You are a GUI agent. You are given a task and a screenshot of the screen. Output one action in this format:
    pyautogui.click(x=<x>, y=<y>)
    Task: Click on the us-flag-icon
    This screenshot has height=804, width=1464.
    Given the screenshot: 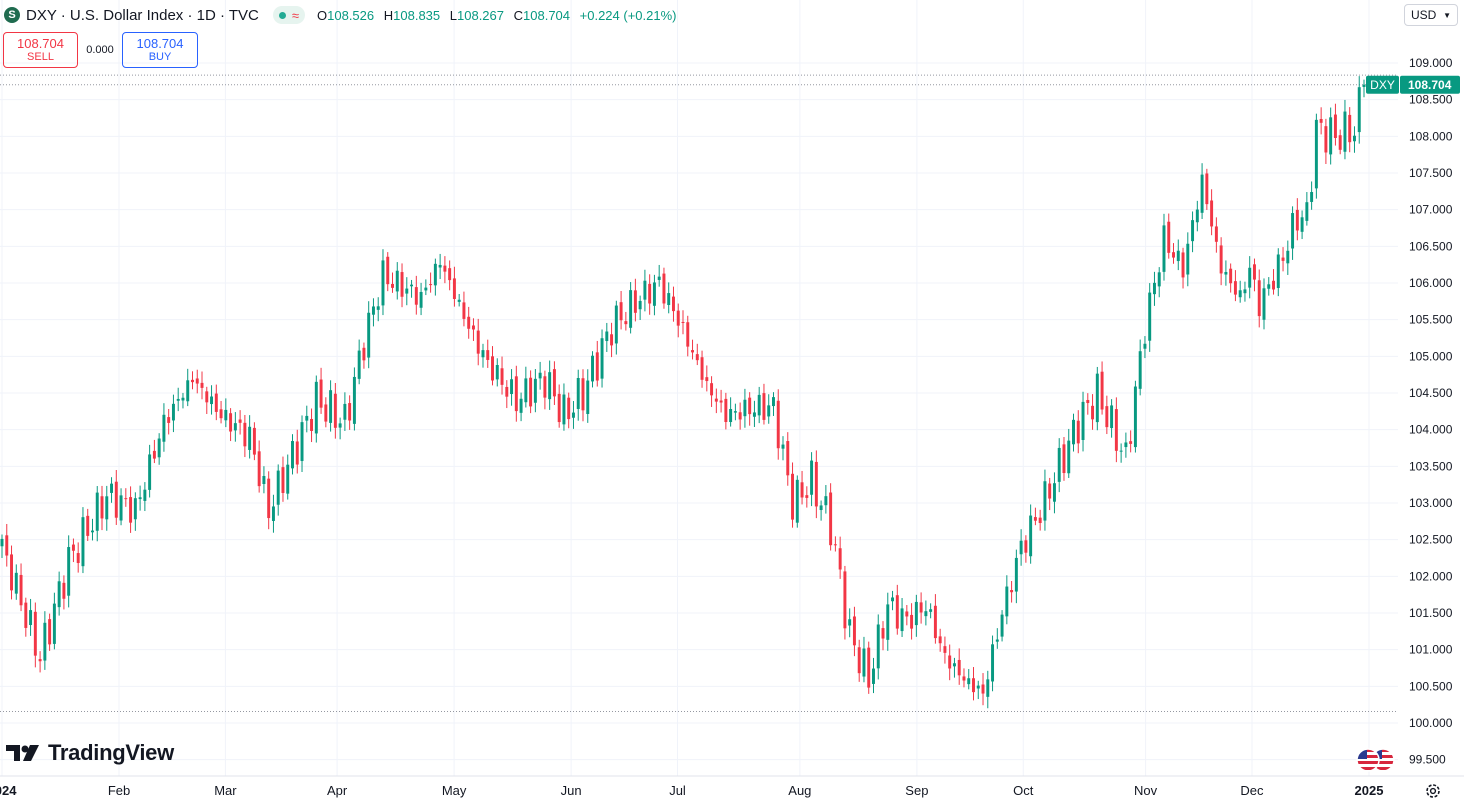 What is the action you would take?
    pyautogui.click(x=1376, y=760)
    